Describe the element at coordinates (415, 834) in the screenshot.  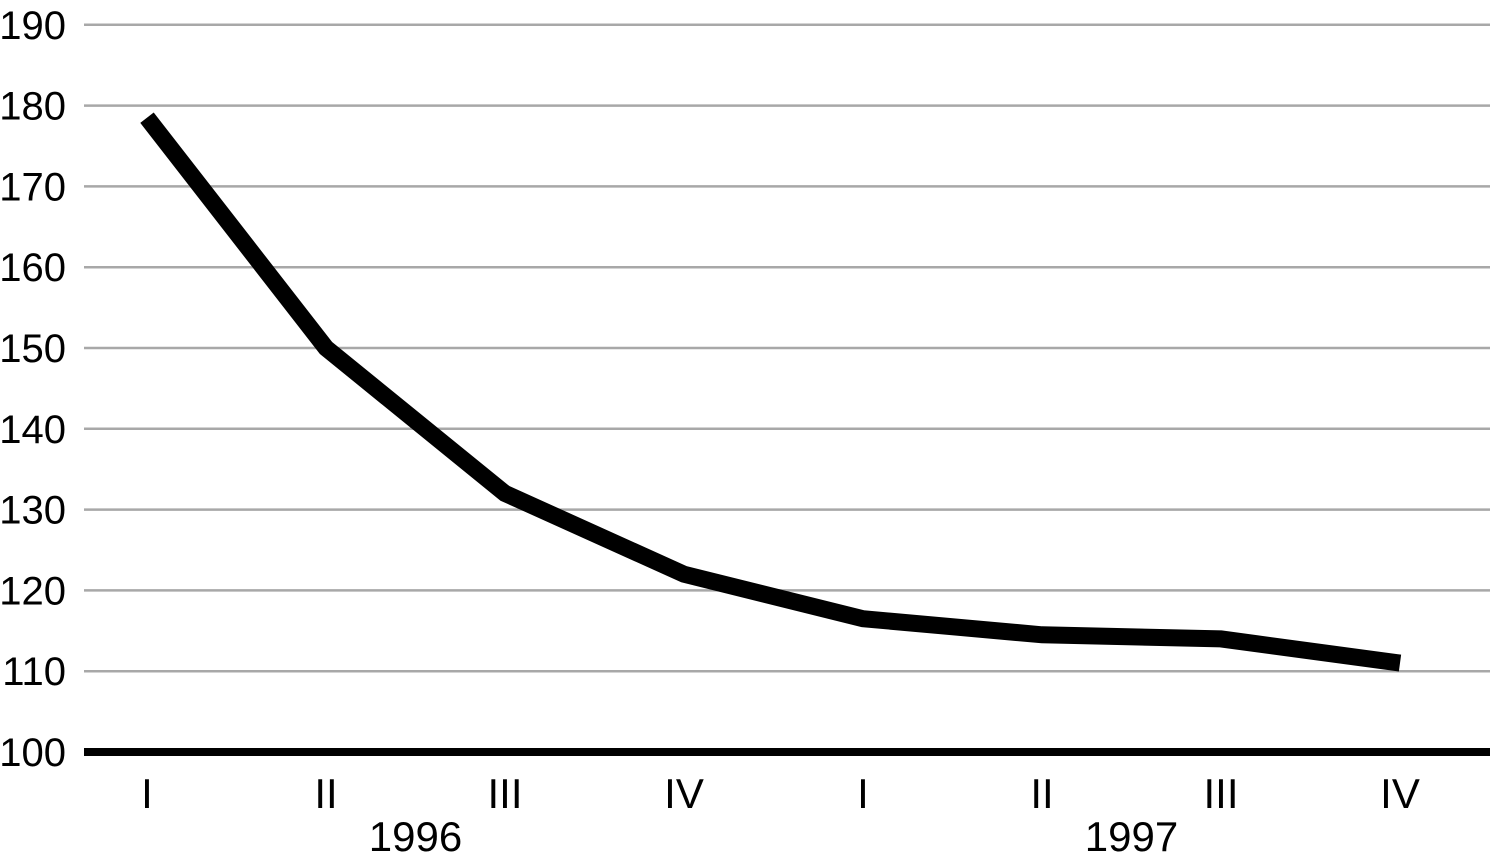
I see `x-axis-year-label-1996: 1996` at that location.